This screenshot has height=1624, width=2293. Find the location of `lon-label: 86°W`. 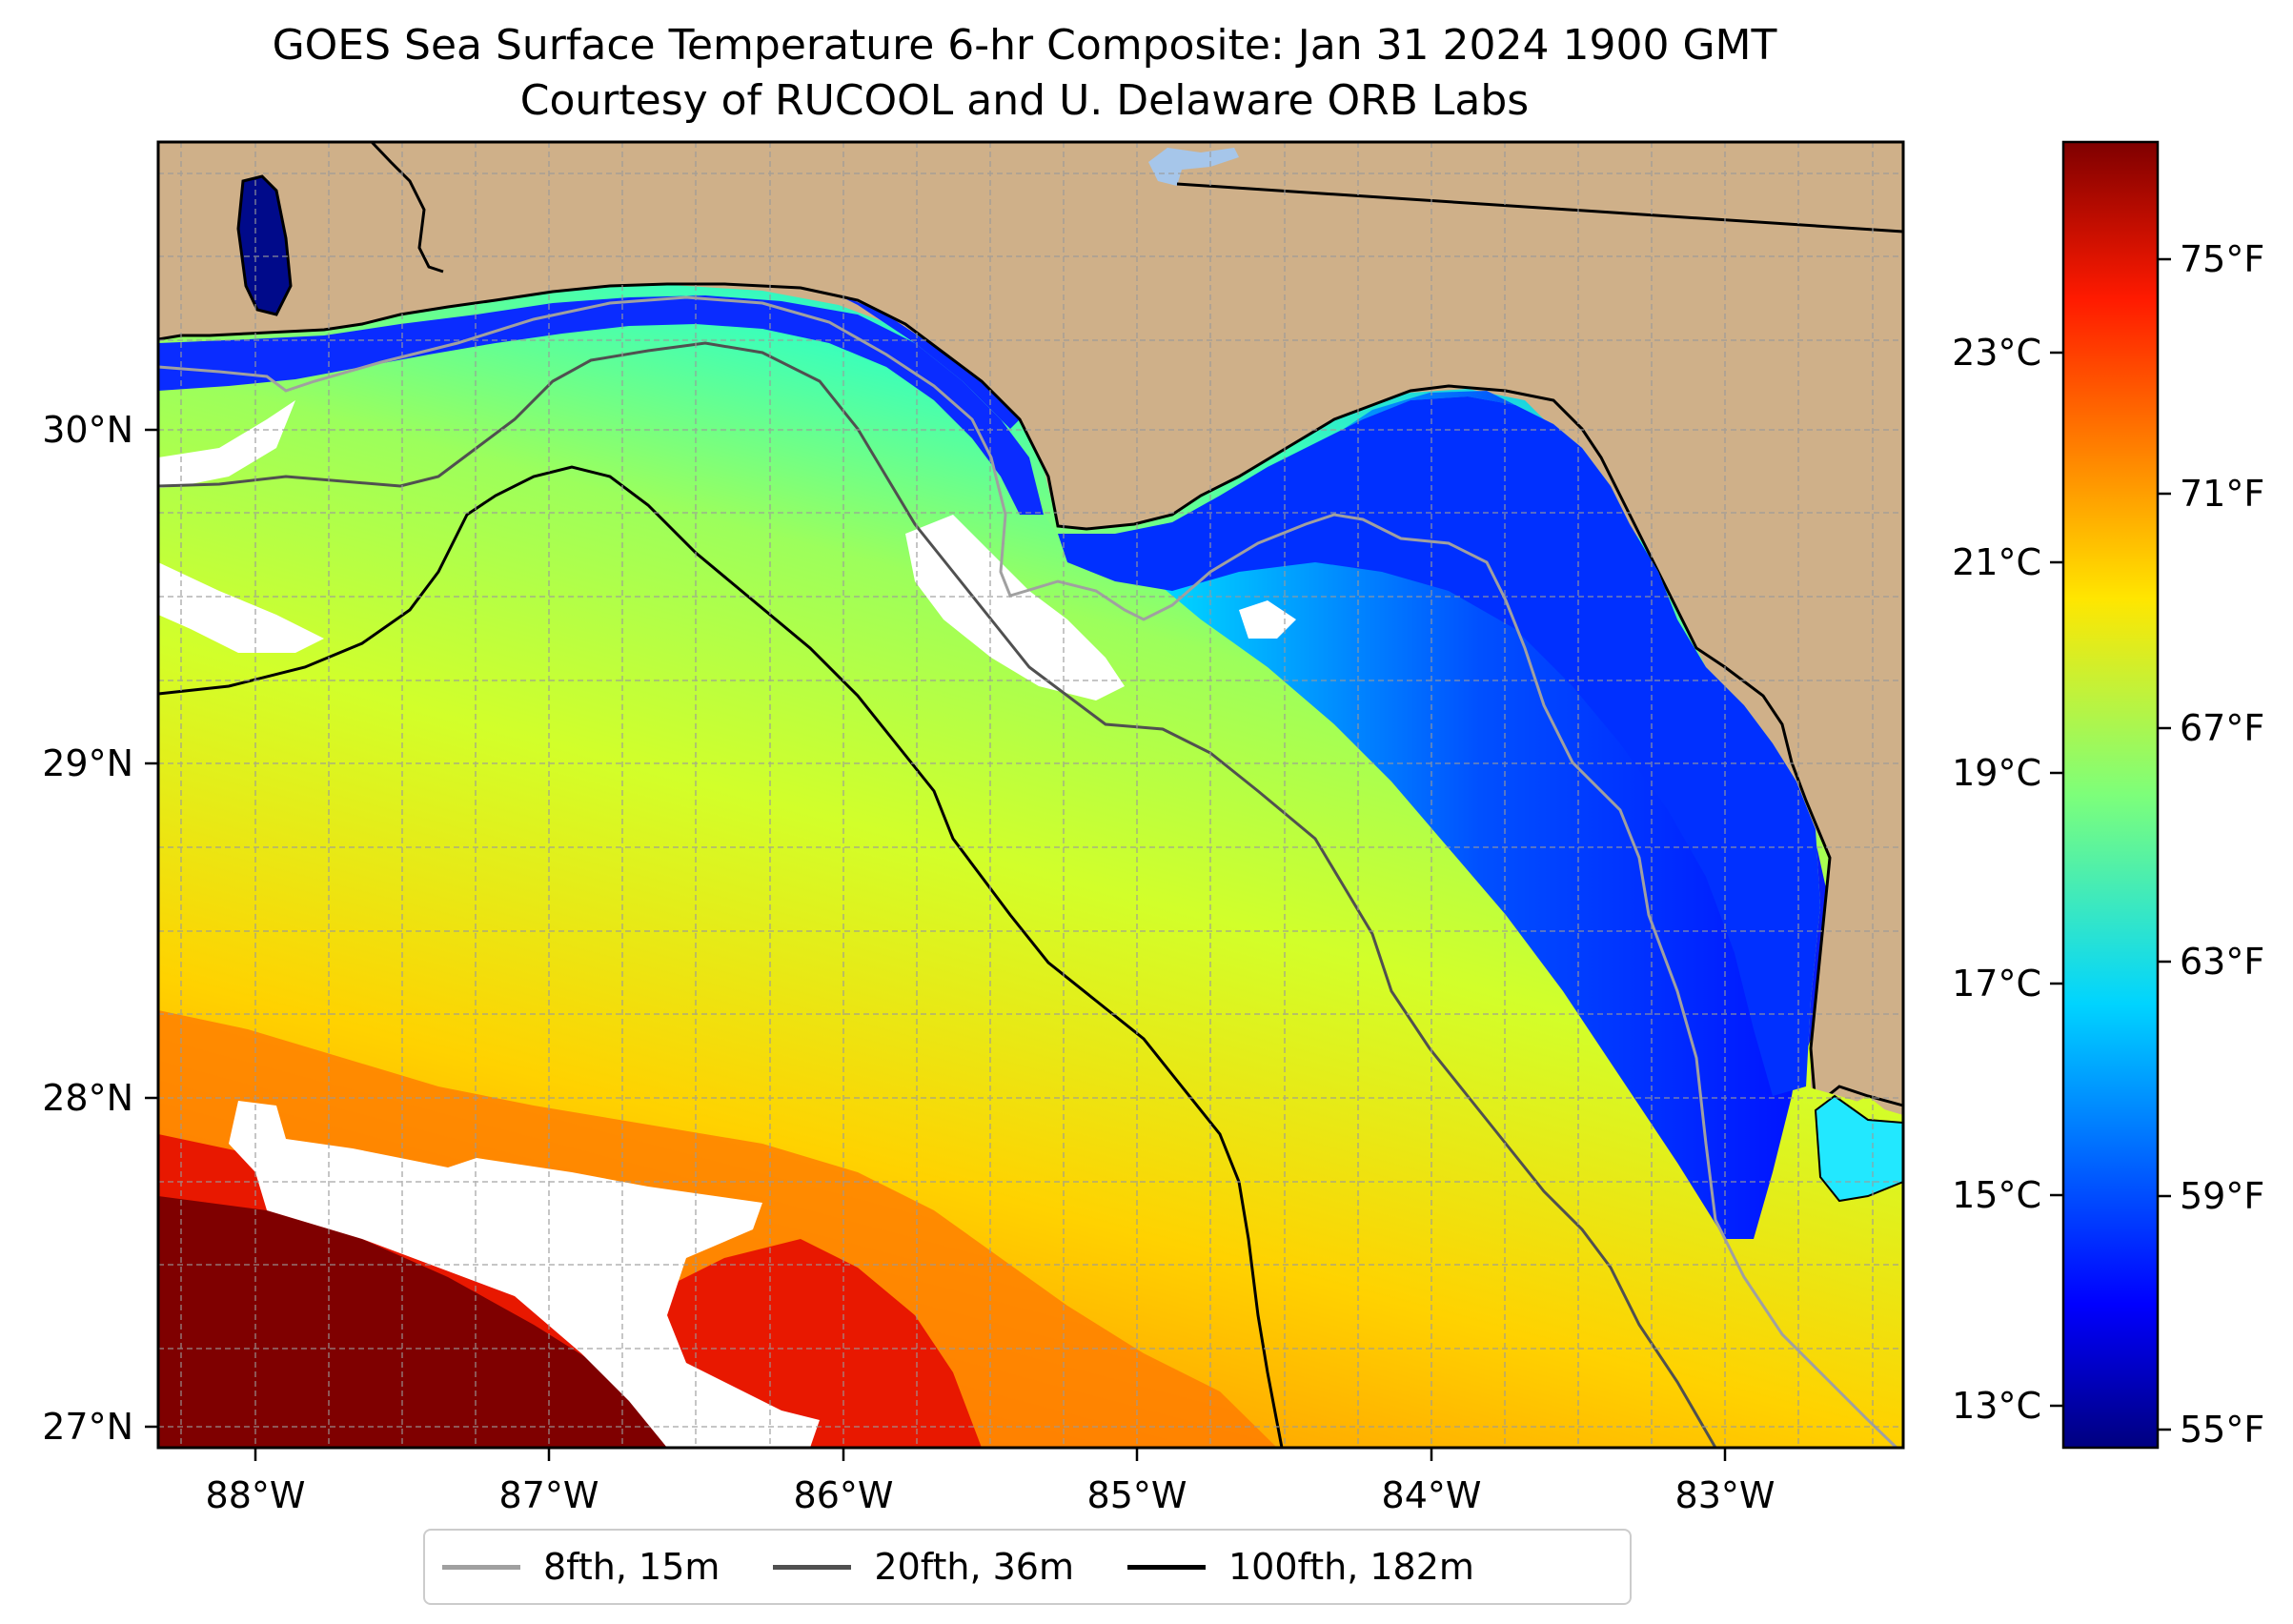

lon-label: 86°W is located at coordinates (844, 1495).